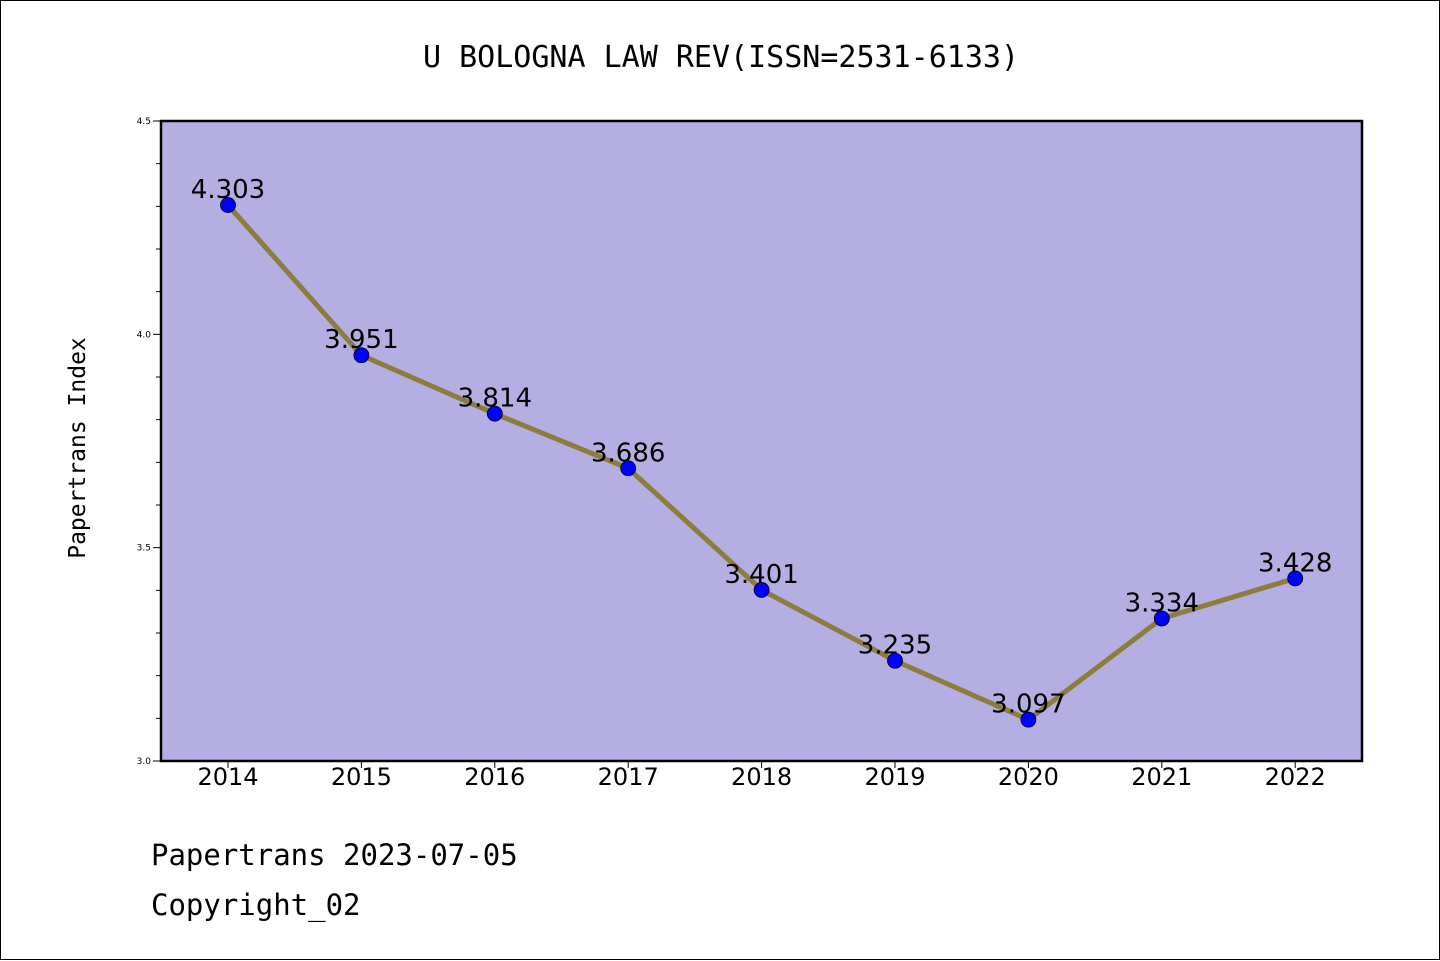 The height and width of the screenshot is (961, 1440). I want to click on x-tick-label: 2017, so click(628, 777).